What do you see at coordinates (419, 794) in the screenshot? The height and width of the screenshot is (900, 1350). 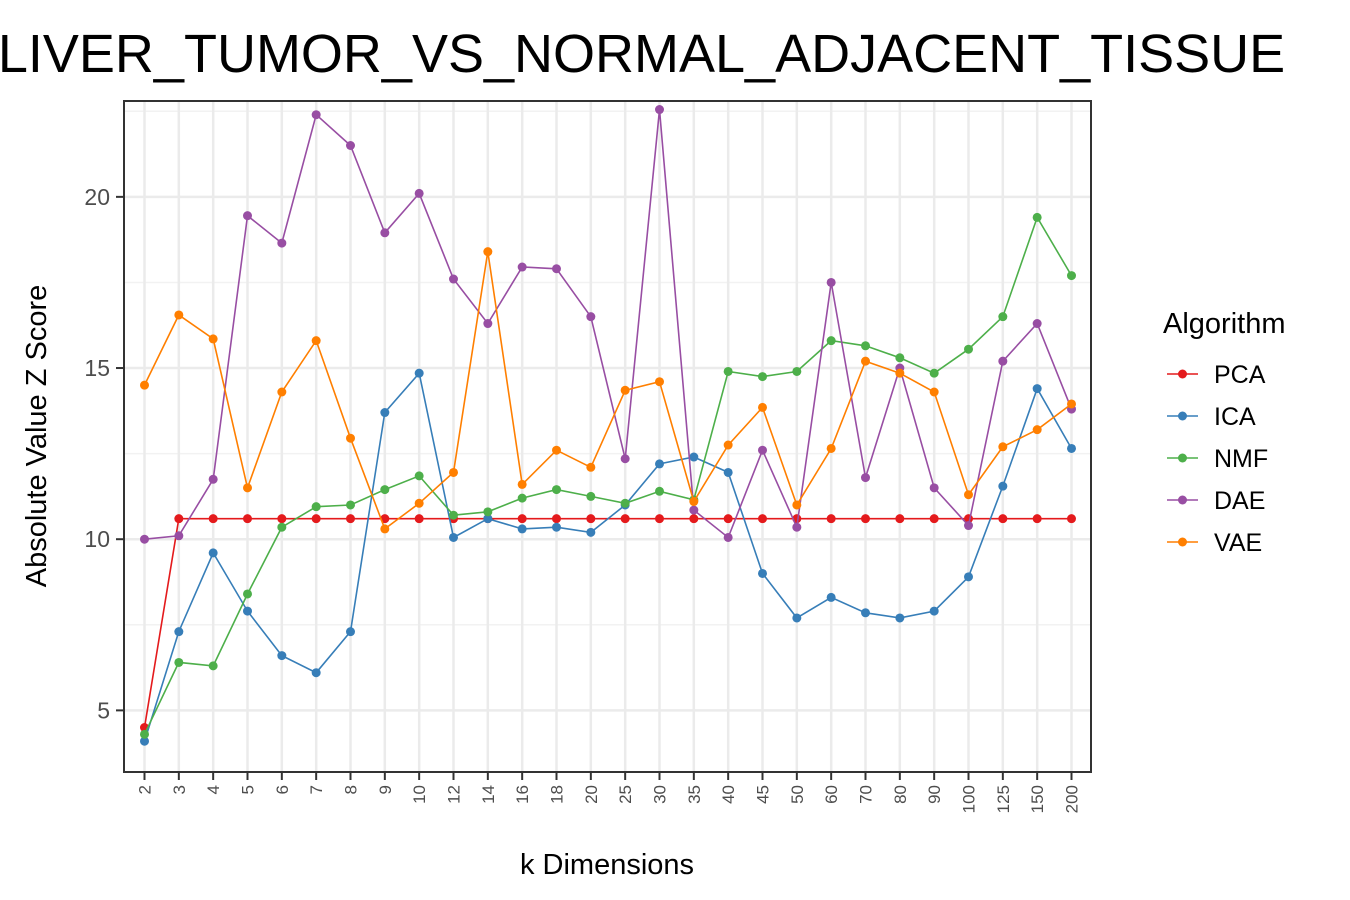 I see `x-tick-label: 10` at bounding box center [419, 794].